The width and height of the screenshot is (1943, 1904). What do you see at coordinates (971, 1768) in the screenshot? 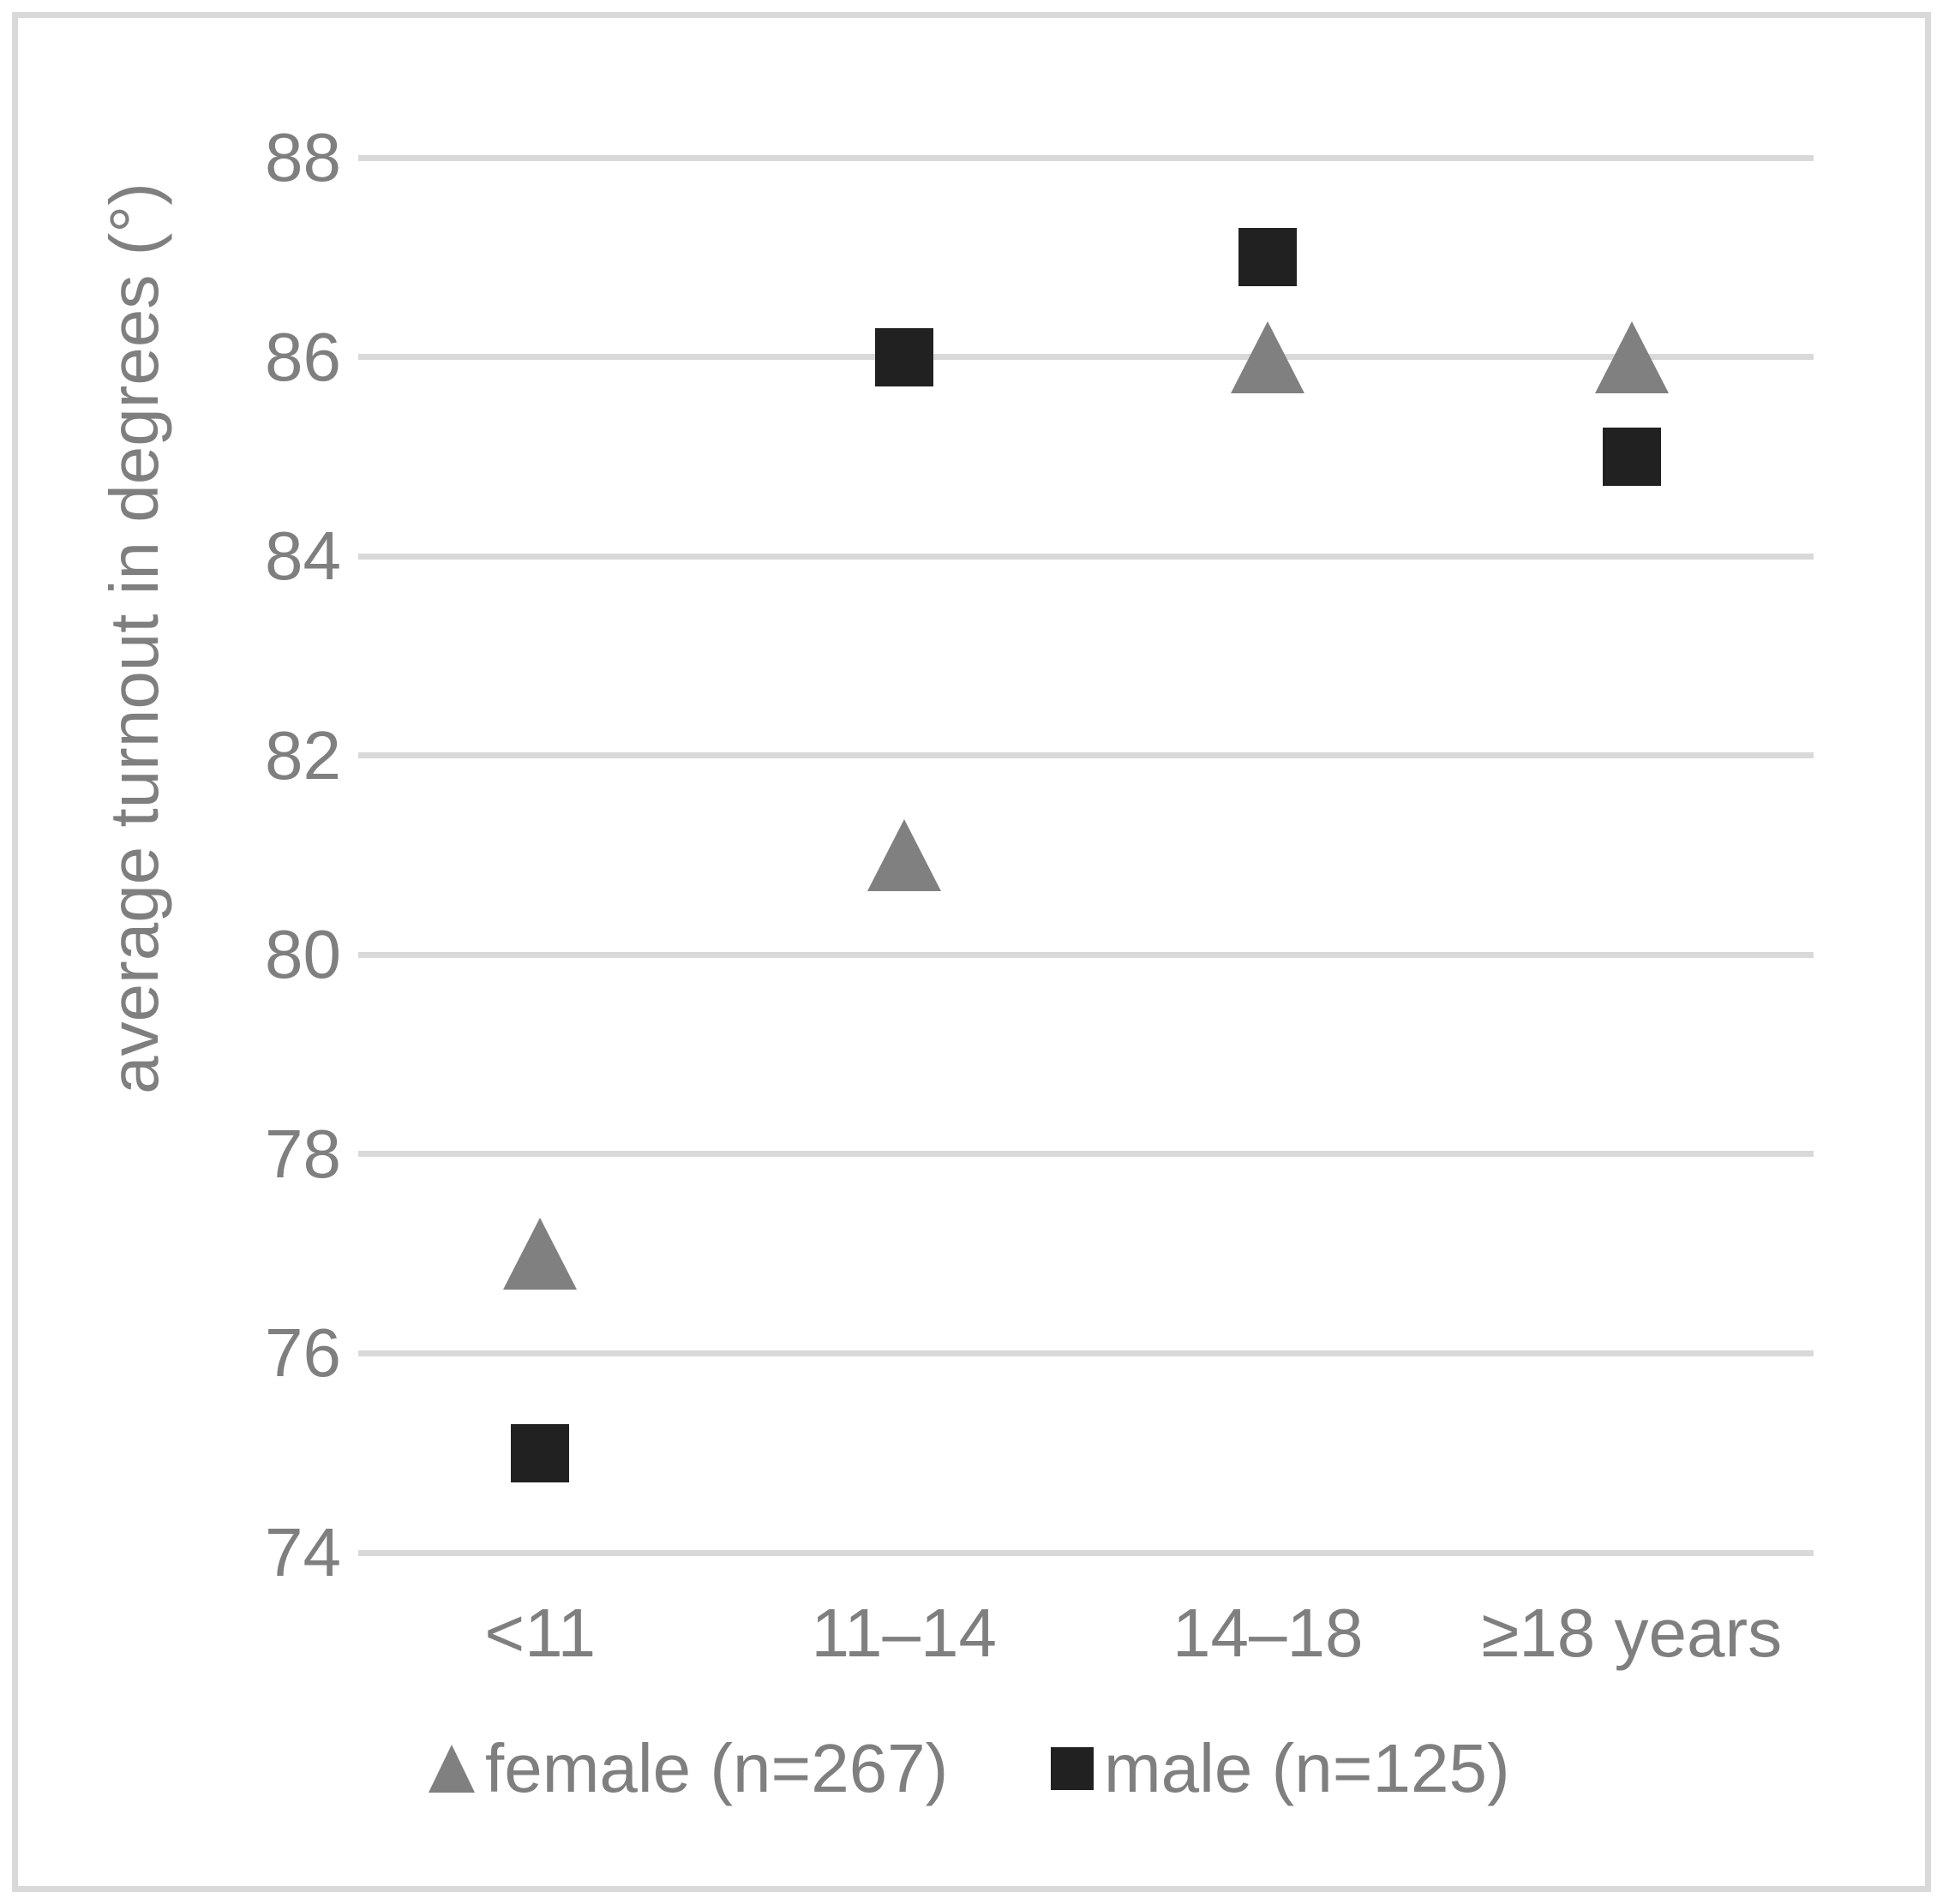
I see `legend: female (n=267) male (n=125)` at bounding box center [971, 1768].